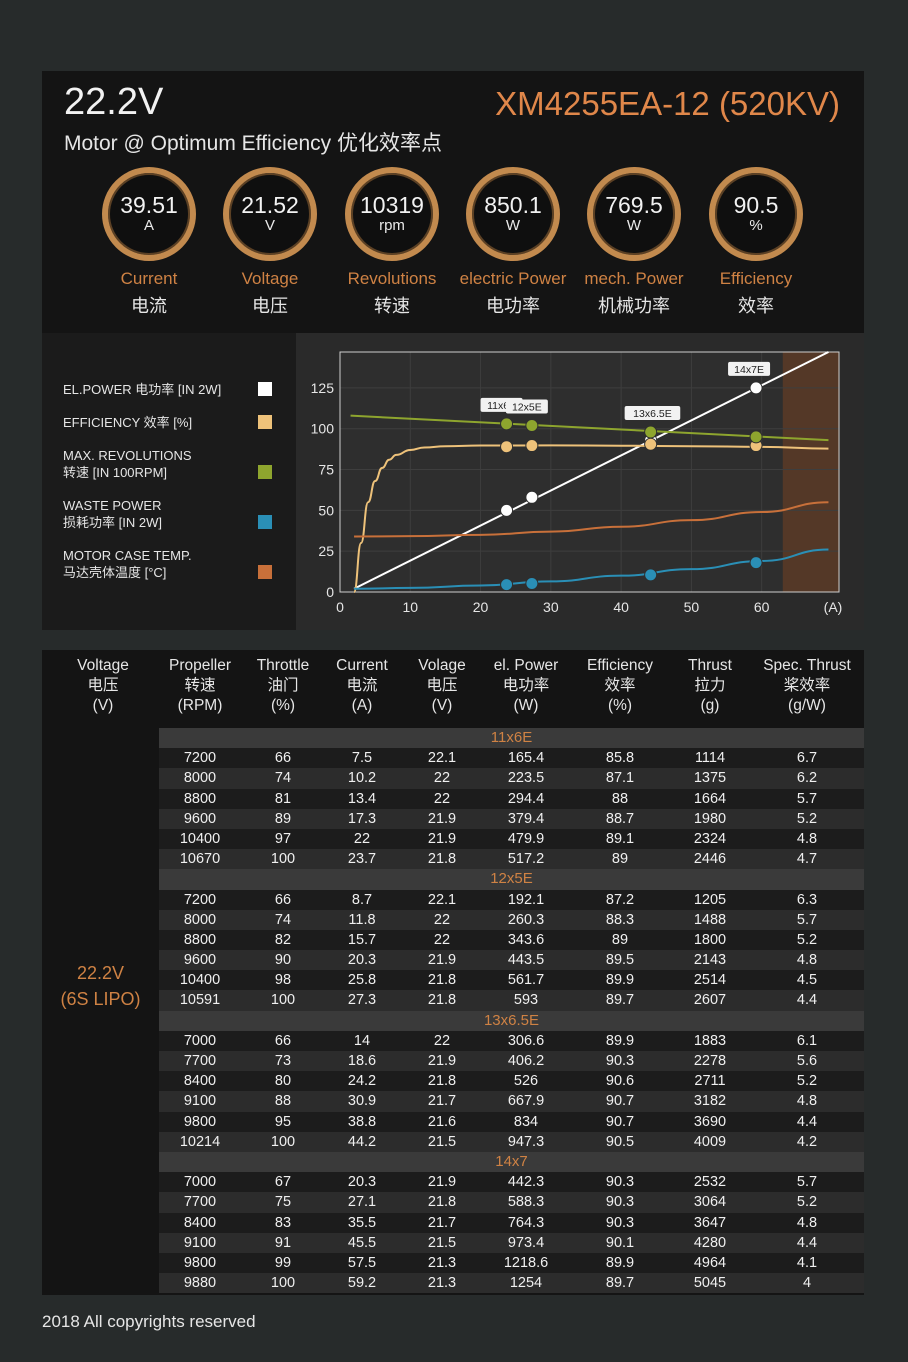 Image resolution: width=908 pixels, height=1362 pixels. Describe the element at coordinates (620, 1000) in the screenshot. I see `table-cell: 89.7` at that location.